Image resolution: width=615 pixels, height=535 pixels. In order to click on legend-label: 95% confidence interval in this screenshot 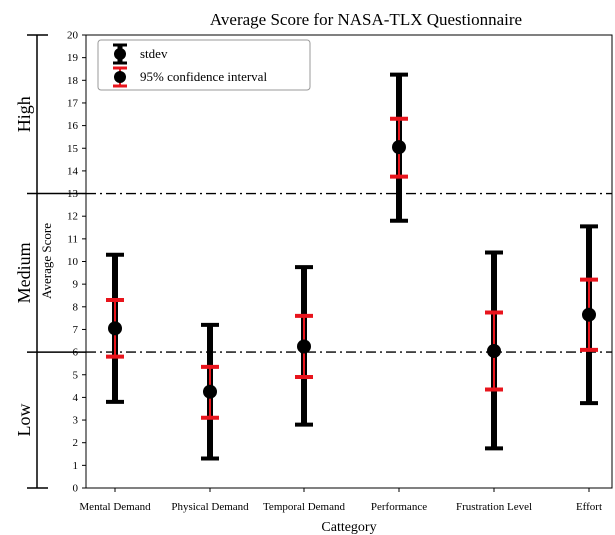, I will do `click(203, 76)`.